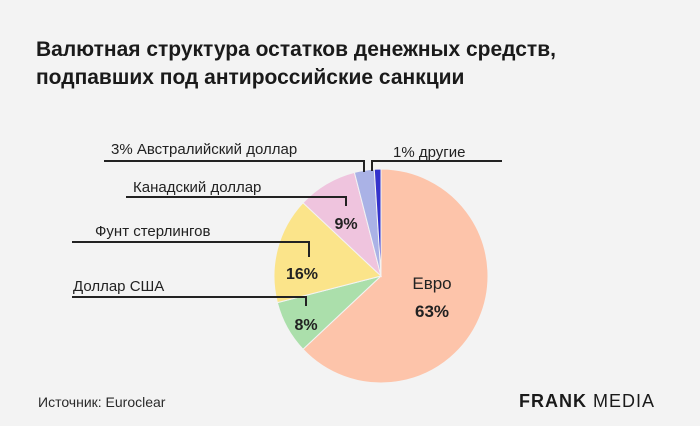  I want to click on brand-name-bold: FRANK, so click(553, 401).